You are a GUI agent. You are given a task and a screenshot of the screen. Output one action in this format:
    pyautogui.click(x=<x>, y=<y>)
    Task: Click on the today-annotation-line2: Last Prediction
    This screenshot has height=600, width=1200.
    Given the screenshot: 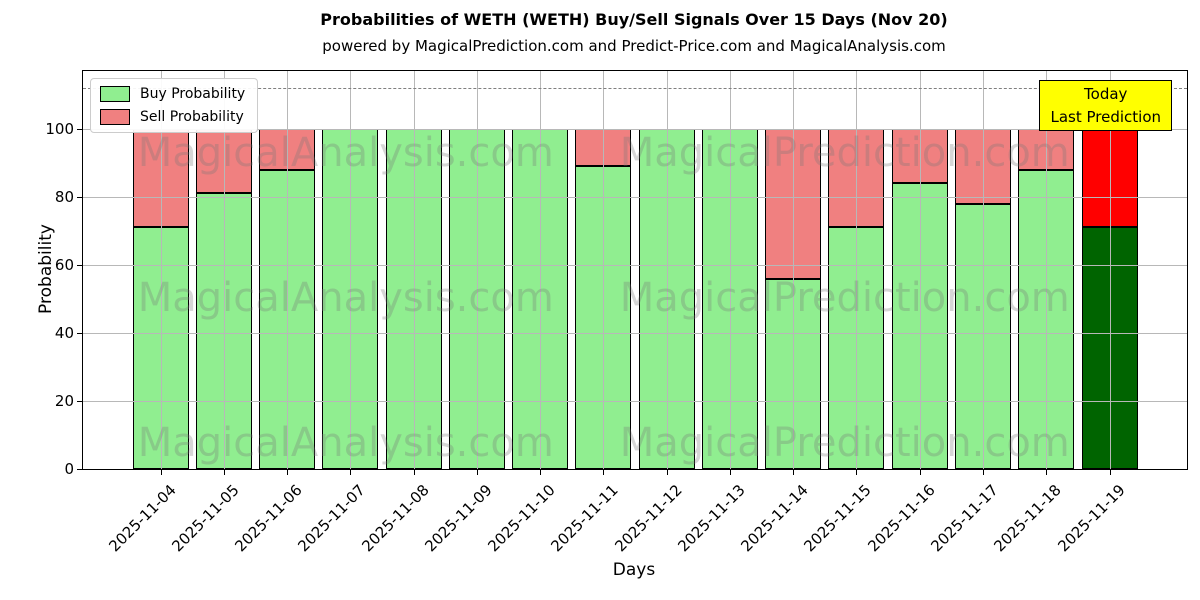 What is the action you would take?
    pyautogui.click(x=1105, y=116)
    